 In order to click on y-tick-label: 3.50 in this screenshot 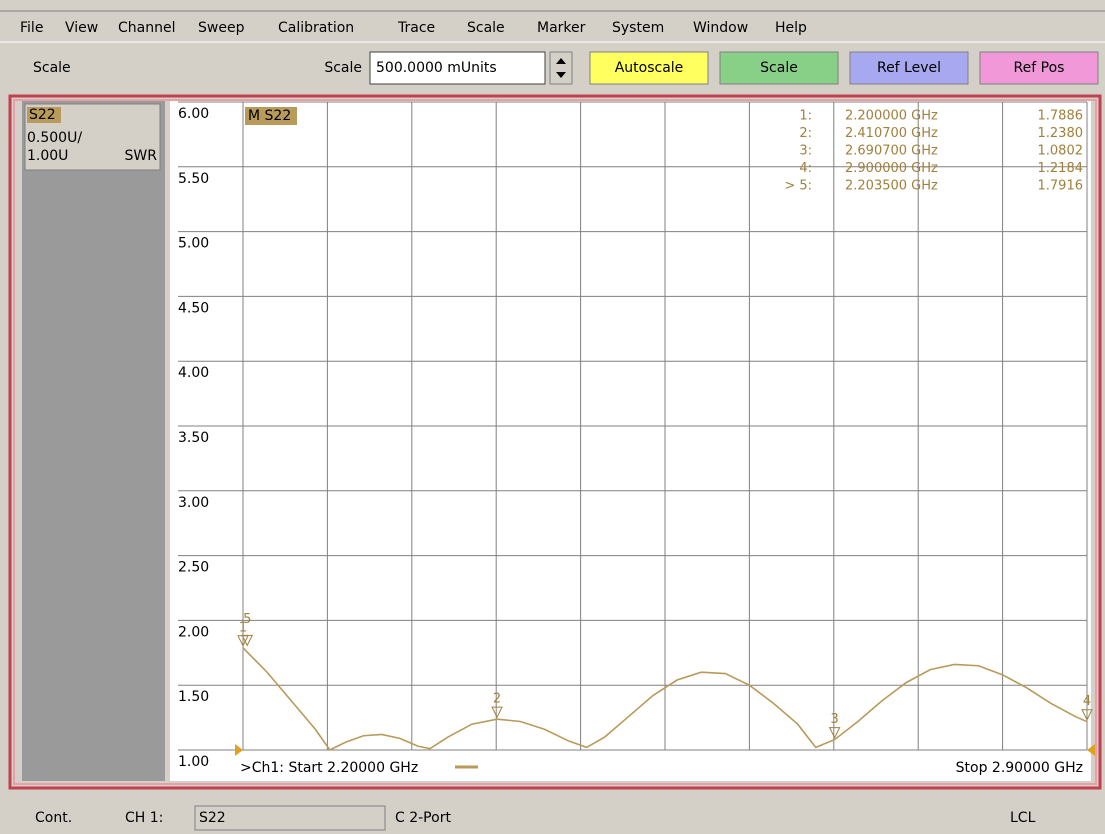, I will do `click(193, 438)`.